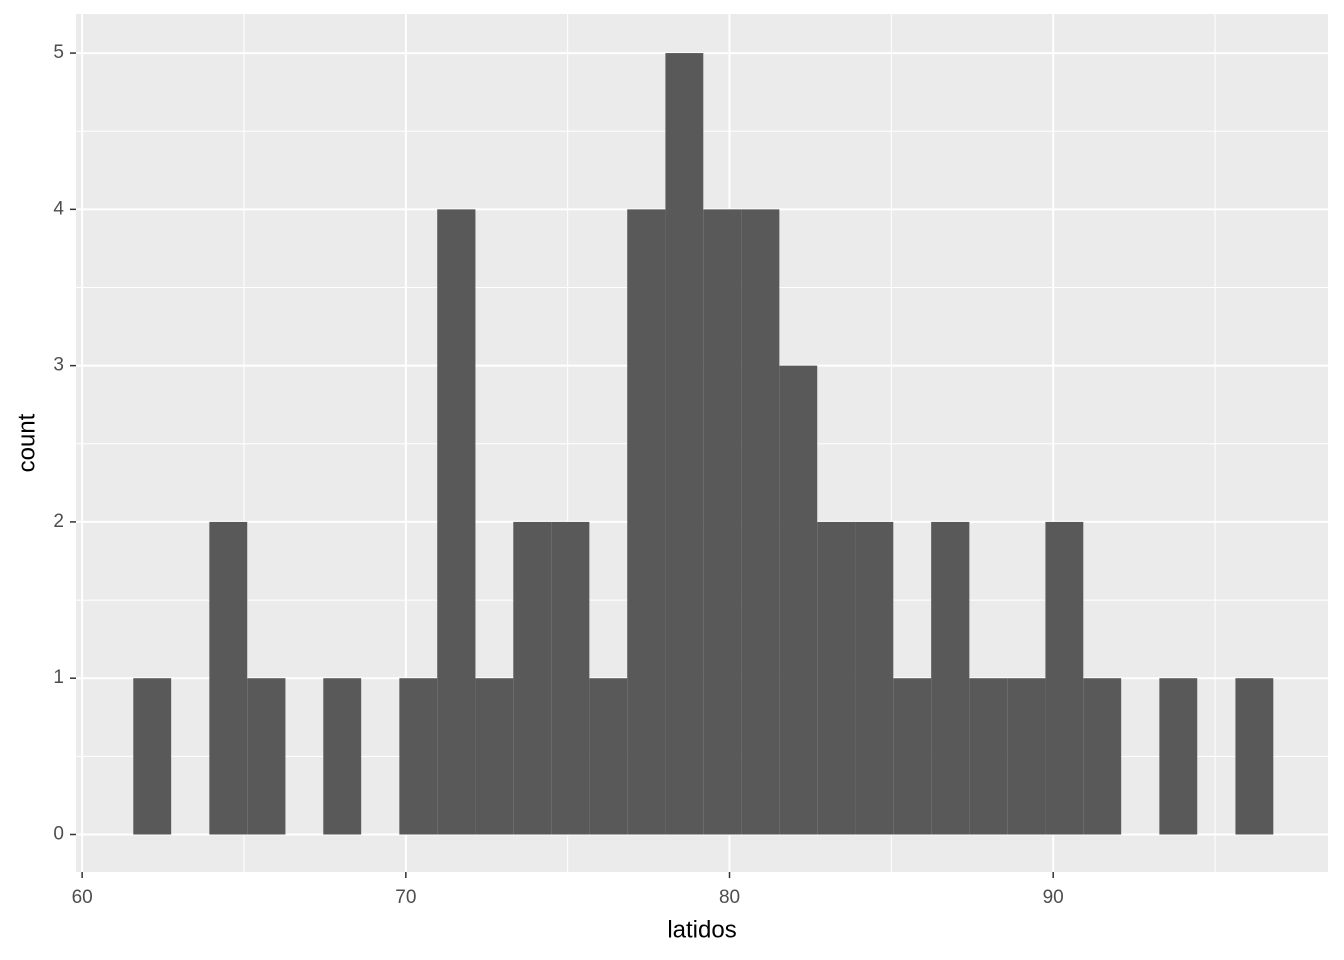 Image resolution: width=1344 pixels, height=960 pixels. Describe the element at coordinates (58, 52) in the screenshot. I see `y-tick-label: 5` at that location.